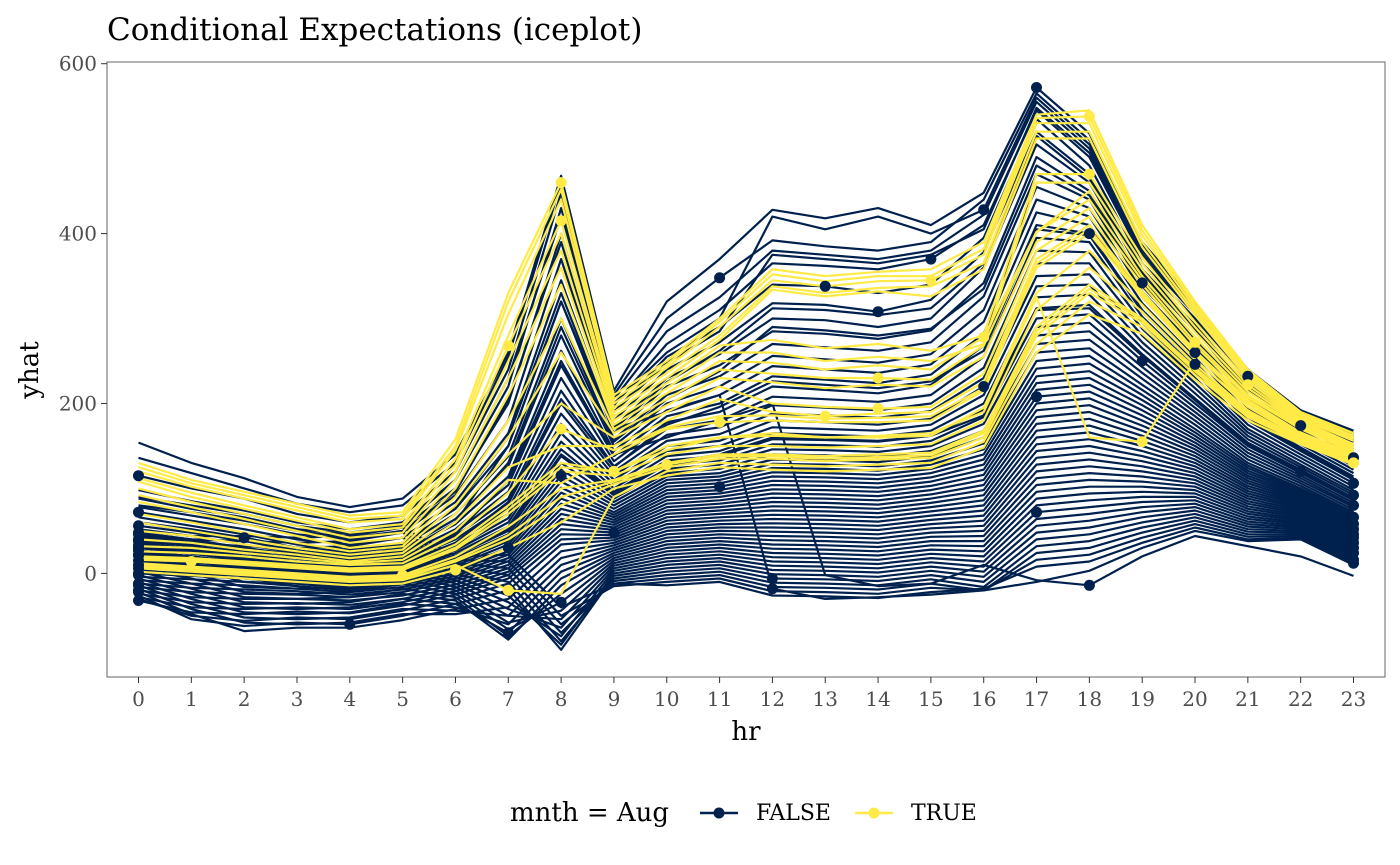 The image size is (1400, 865). Describe the element at coordinates (508, 699) in the screenshot. I see `x-tick-label-7: 7` at that location.